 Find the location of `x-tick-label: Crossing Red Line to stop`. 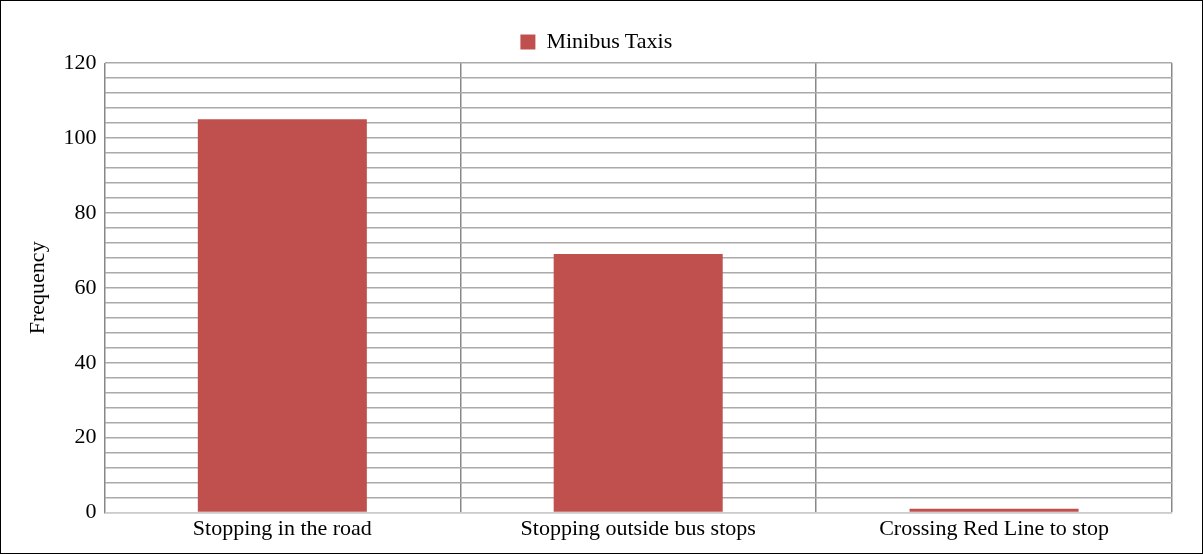

x-tick-label: Crossing Red Line to stop is located at coordinates (994, 527).